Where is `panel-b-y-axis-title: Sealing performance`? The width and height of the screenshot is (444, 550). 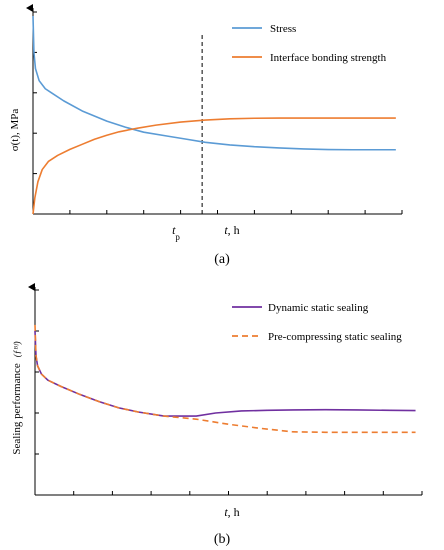 panel-b-y-axis-title: Sealing performance is located at coordinates (17, 408).